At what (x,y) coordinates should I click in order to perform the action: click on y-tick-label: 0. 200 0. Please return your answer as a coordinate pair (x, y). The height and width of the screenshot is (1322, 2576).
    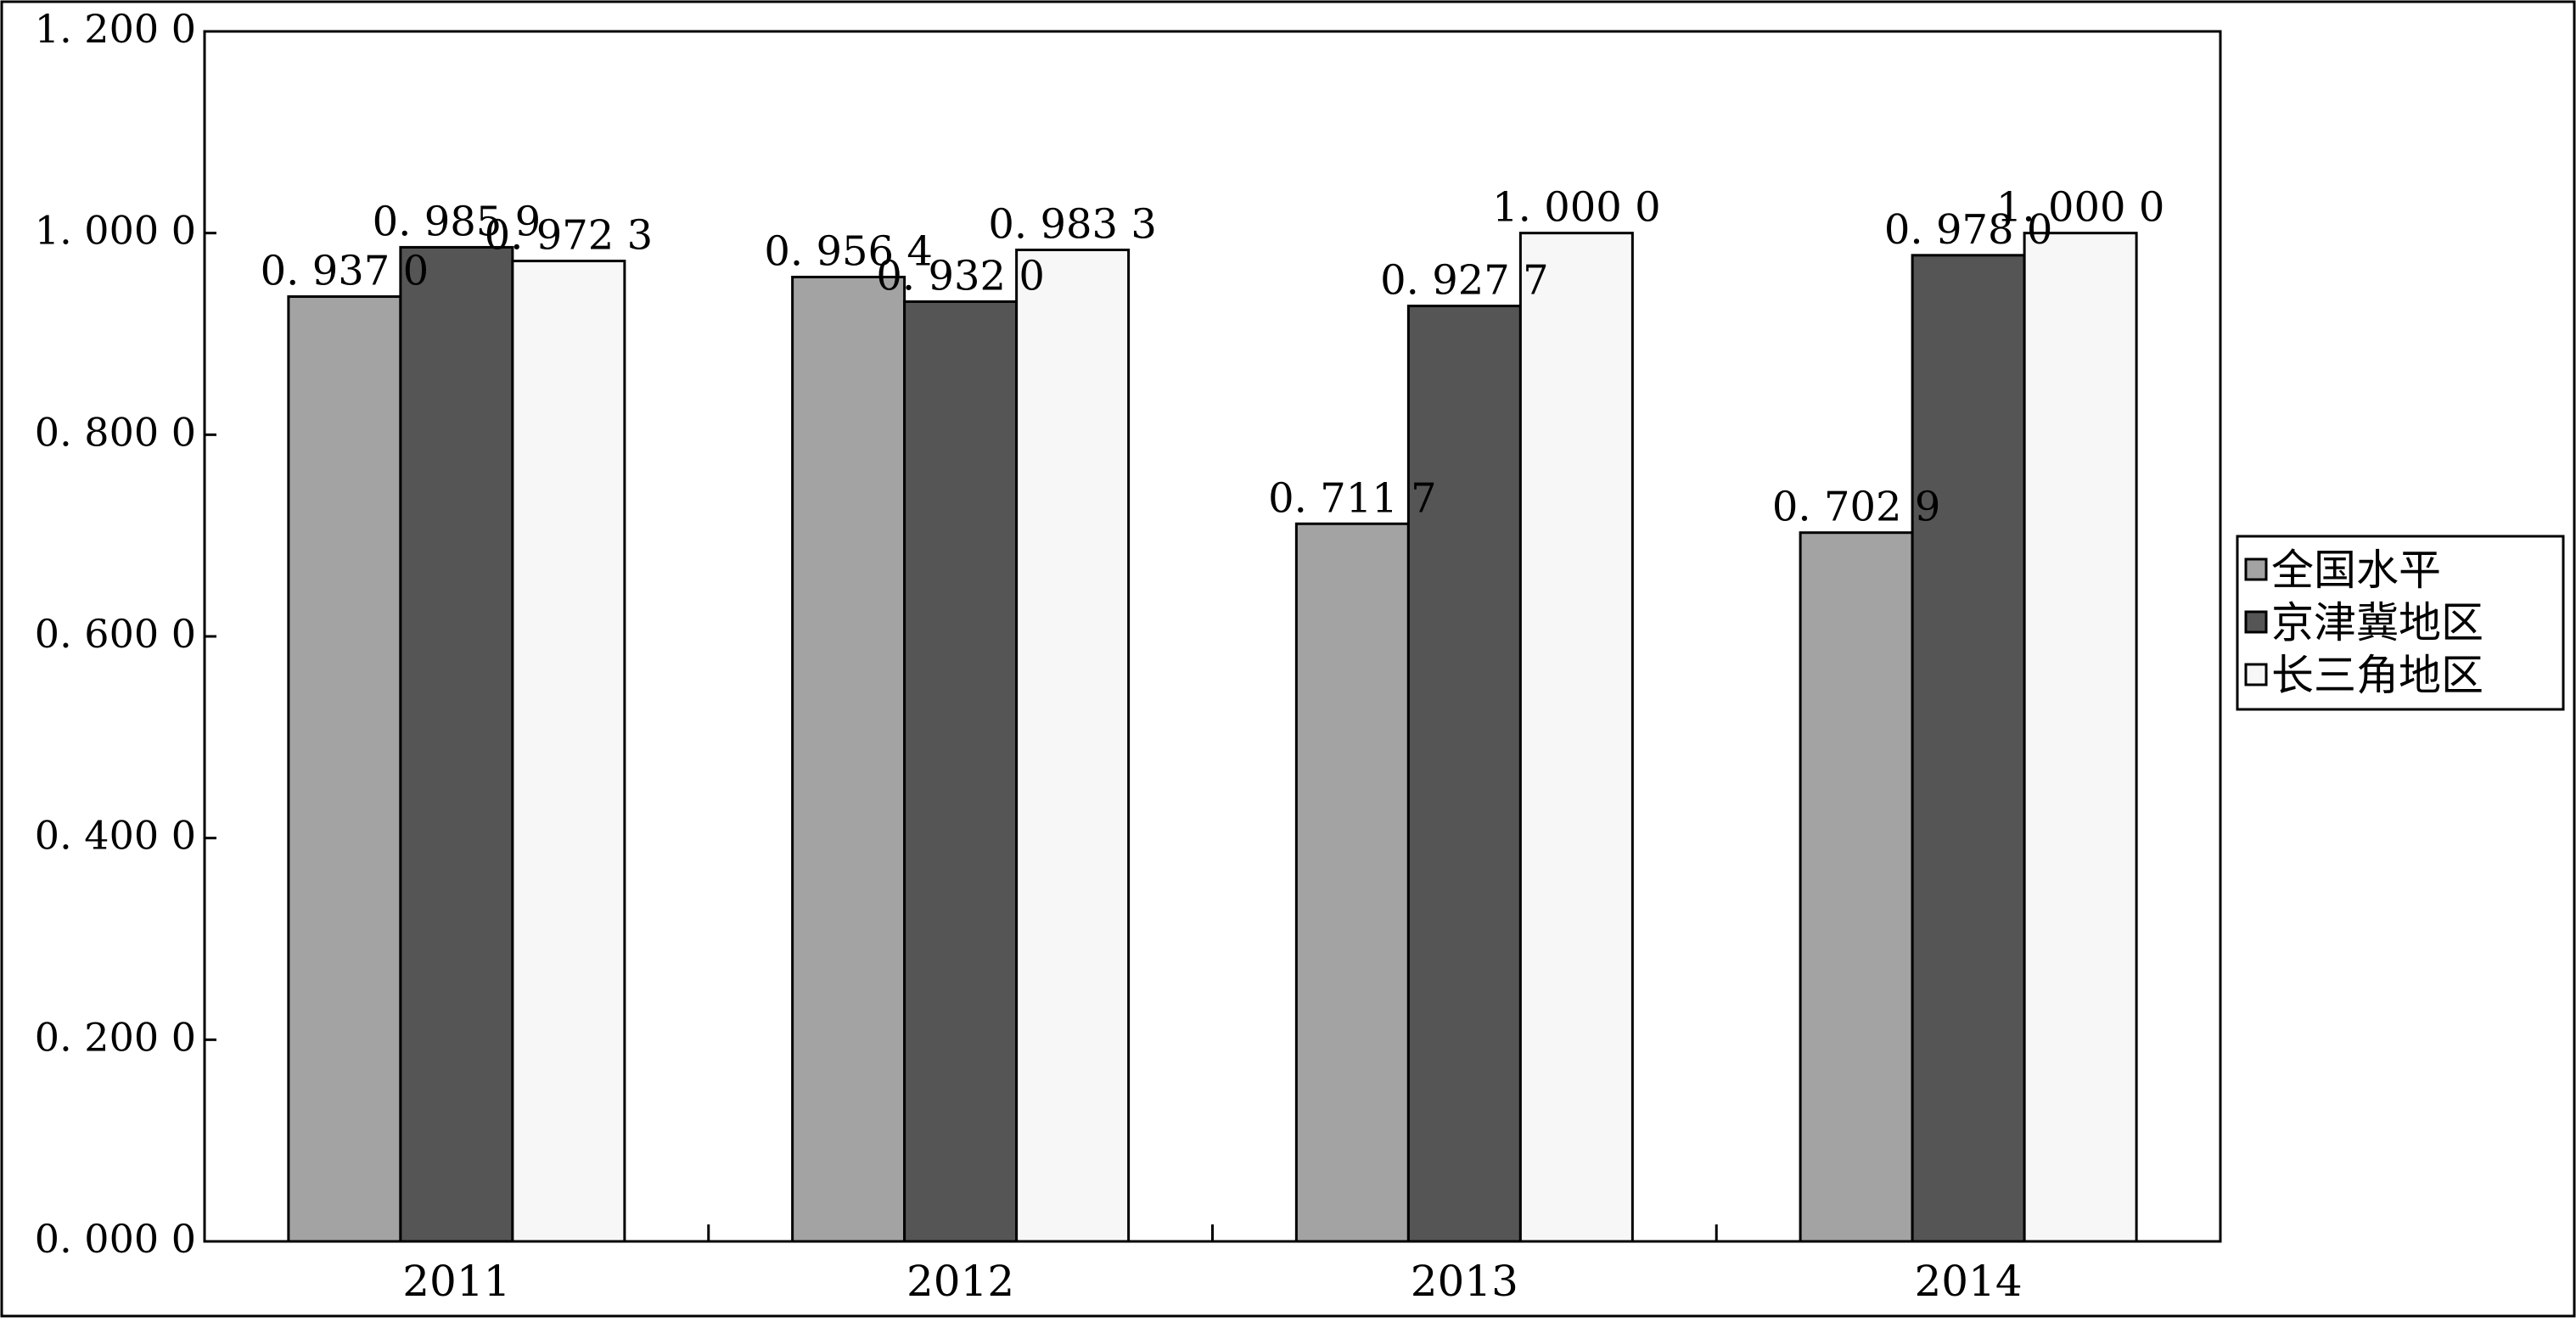
    Looking at the image, I should click on (115, 1037).